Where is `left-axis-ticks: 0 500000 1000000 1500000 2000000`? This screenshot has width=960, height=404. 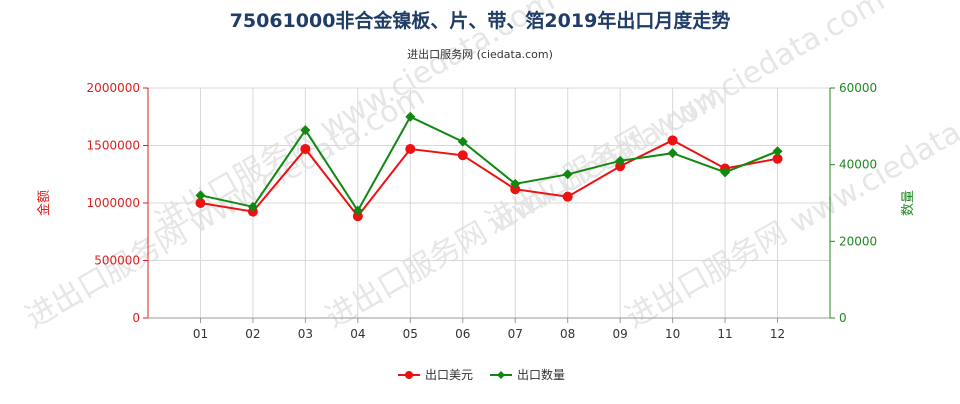
left-axis-ticks: 0 500000 1000000 1500000 2000000 is located at coordinates (117, 203).